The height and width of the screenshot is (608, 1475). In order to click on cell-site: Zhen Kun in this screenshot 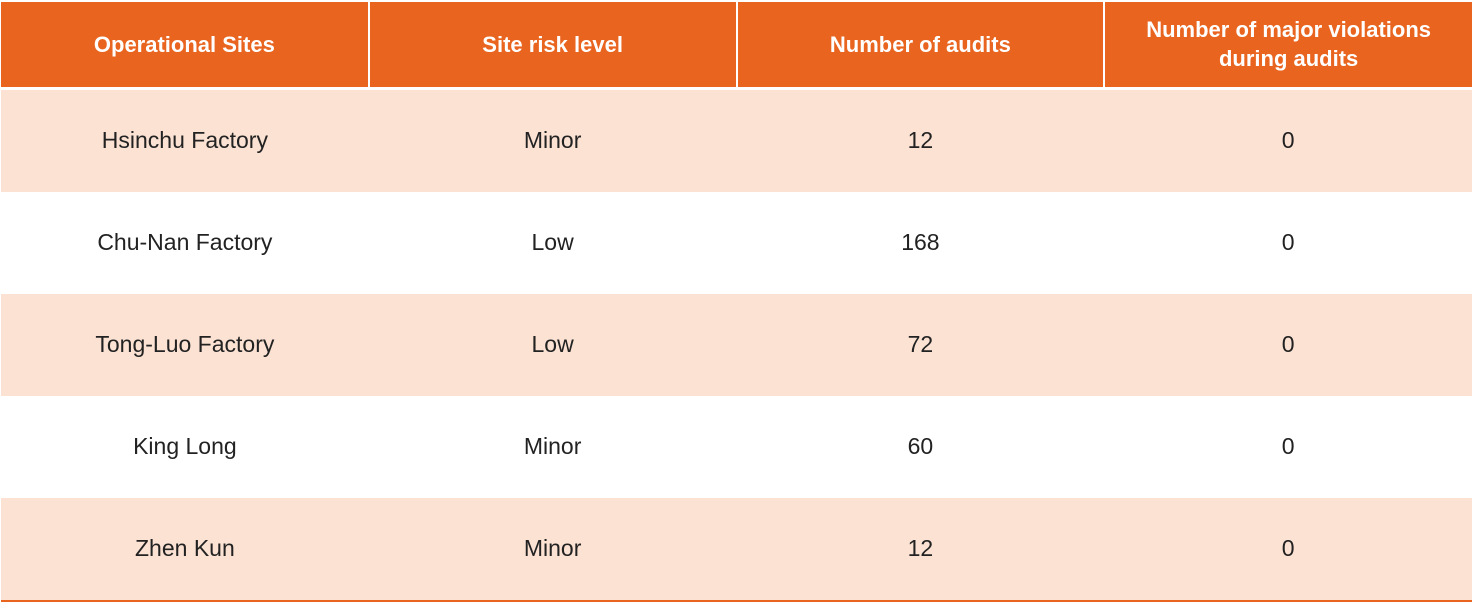, I will do `click(185, 549)`.